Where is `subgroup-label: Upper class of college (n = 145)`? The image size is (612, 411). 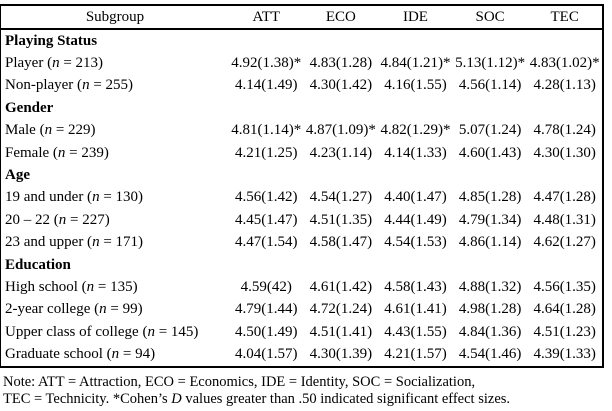
subgroup-label: Upper class of college (n = 145) is located at coordinates (115, 332).